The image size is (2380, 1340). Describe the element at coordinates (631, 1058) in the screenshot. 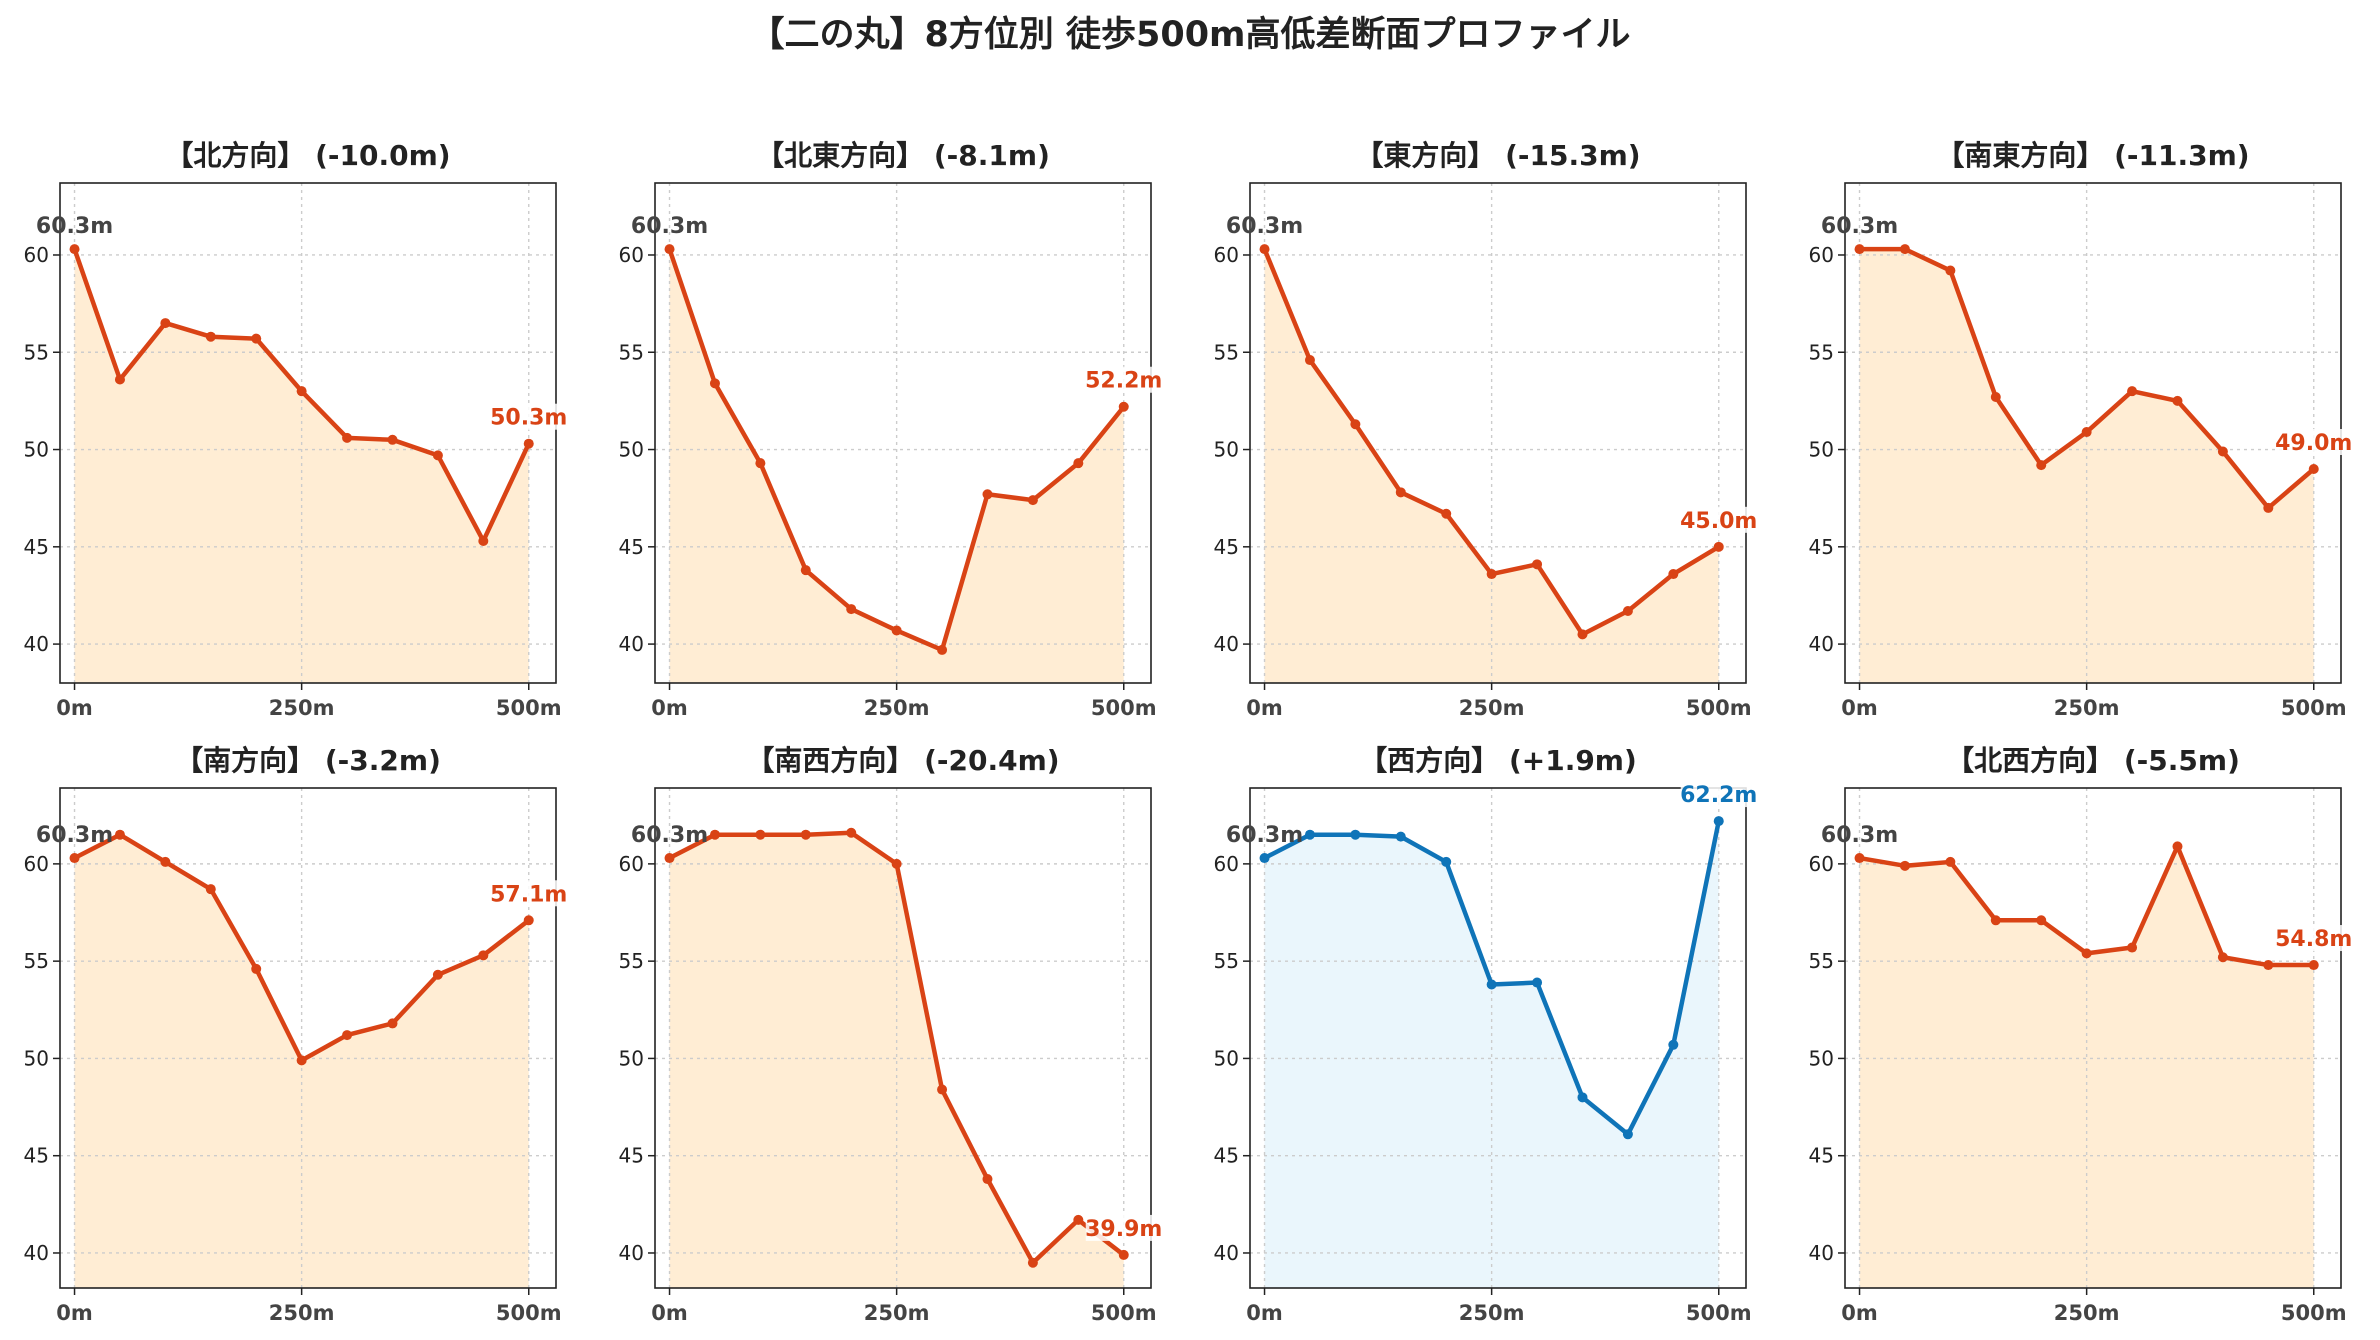

I see `y-tick-label: 50` at that location.